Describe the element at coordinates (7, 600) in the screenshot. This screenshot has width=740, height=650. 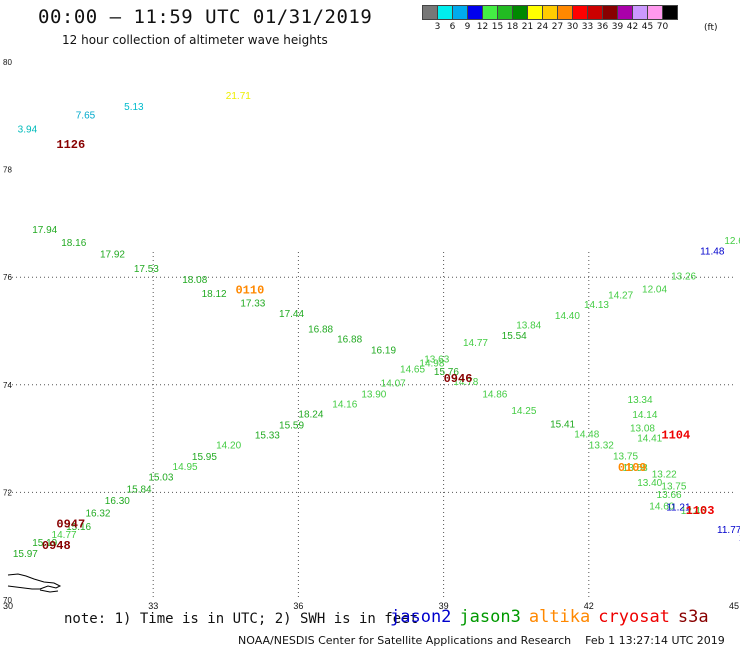
I see `y-tick-label: 70` at that location.